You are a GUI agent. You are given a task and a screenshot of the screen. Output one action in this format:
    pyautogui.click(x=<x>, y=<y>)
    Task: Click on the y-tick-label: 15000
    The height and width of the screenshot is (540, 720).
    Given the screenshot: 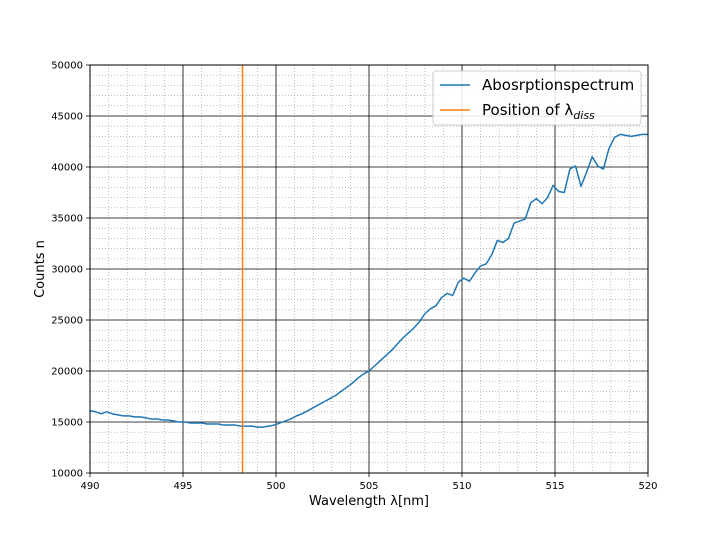 What is the action you would take?
    pyautogui.click(x=67, y=423)
    